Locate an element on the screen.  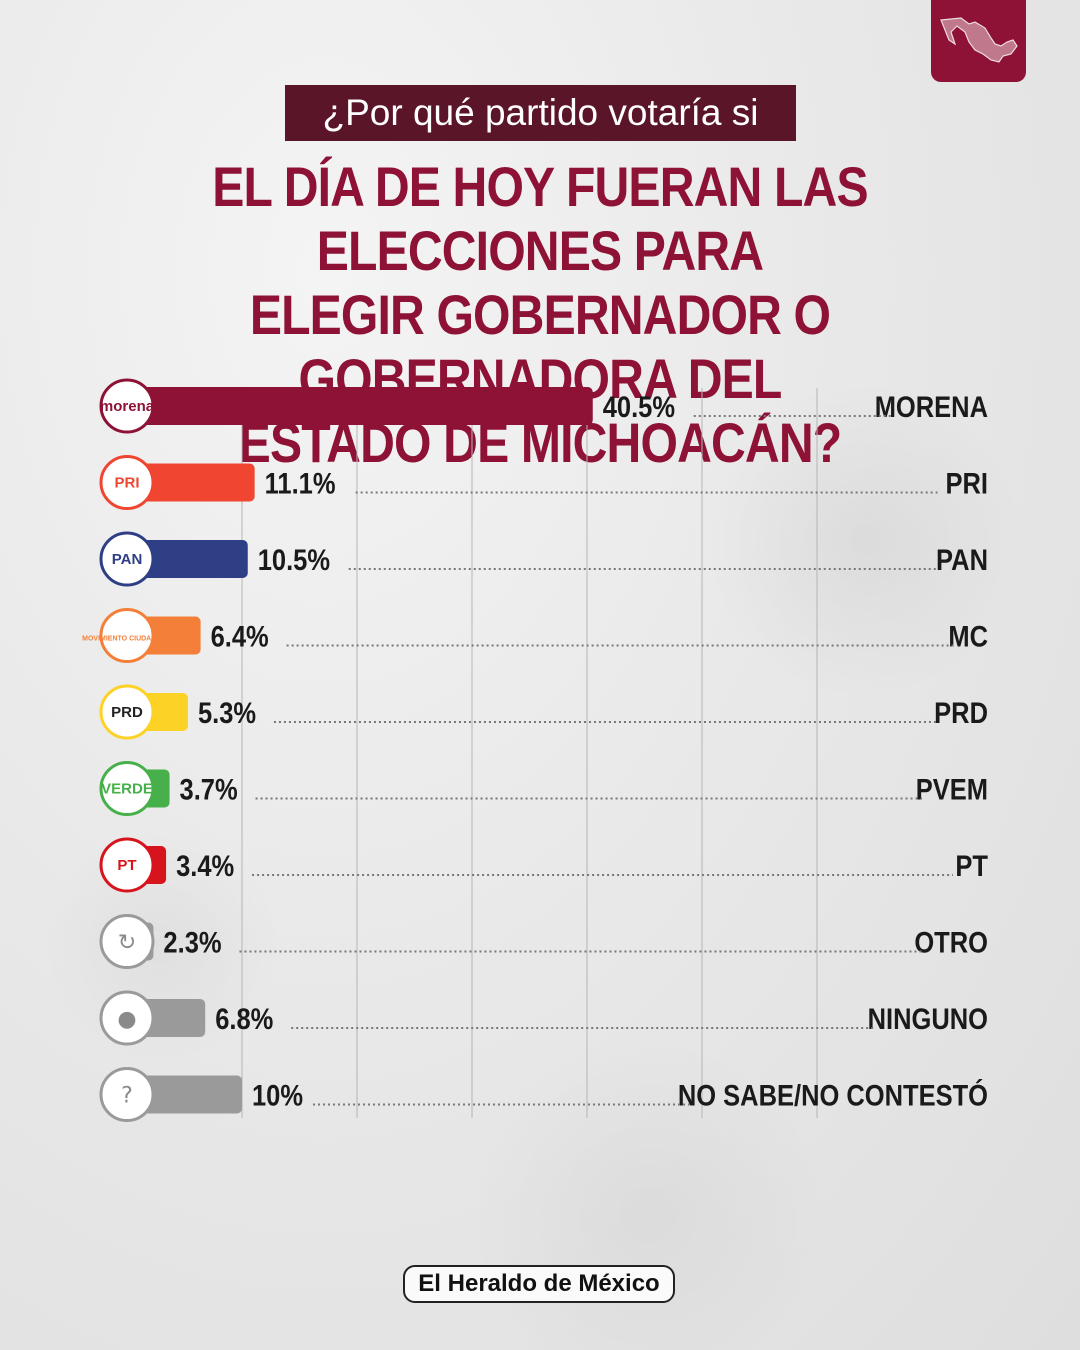
category-label: PAN is located at coordinates (962, 559).